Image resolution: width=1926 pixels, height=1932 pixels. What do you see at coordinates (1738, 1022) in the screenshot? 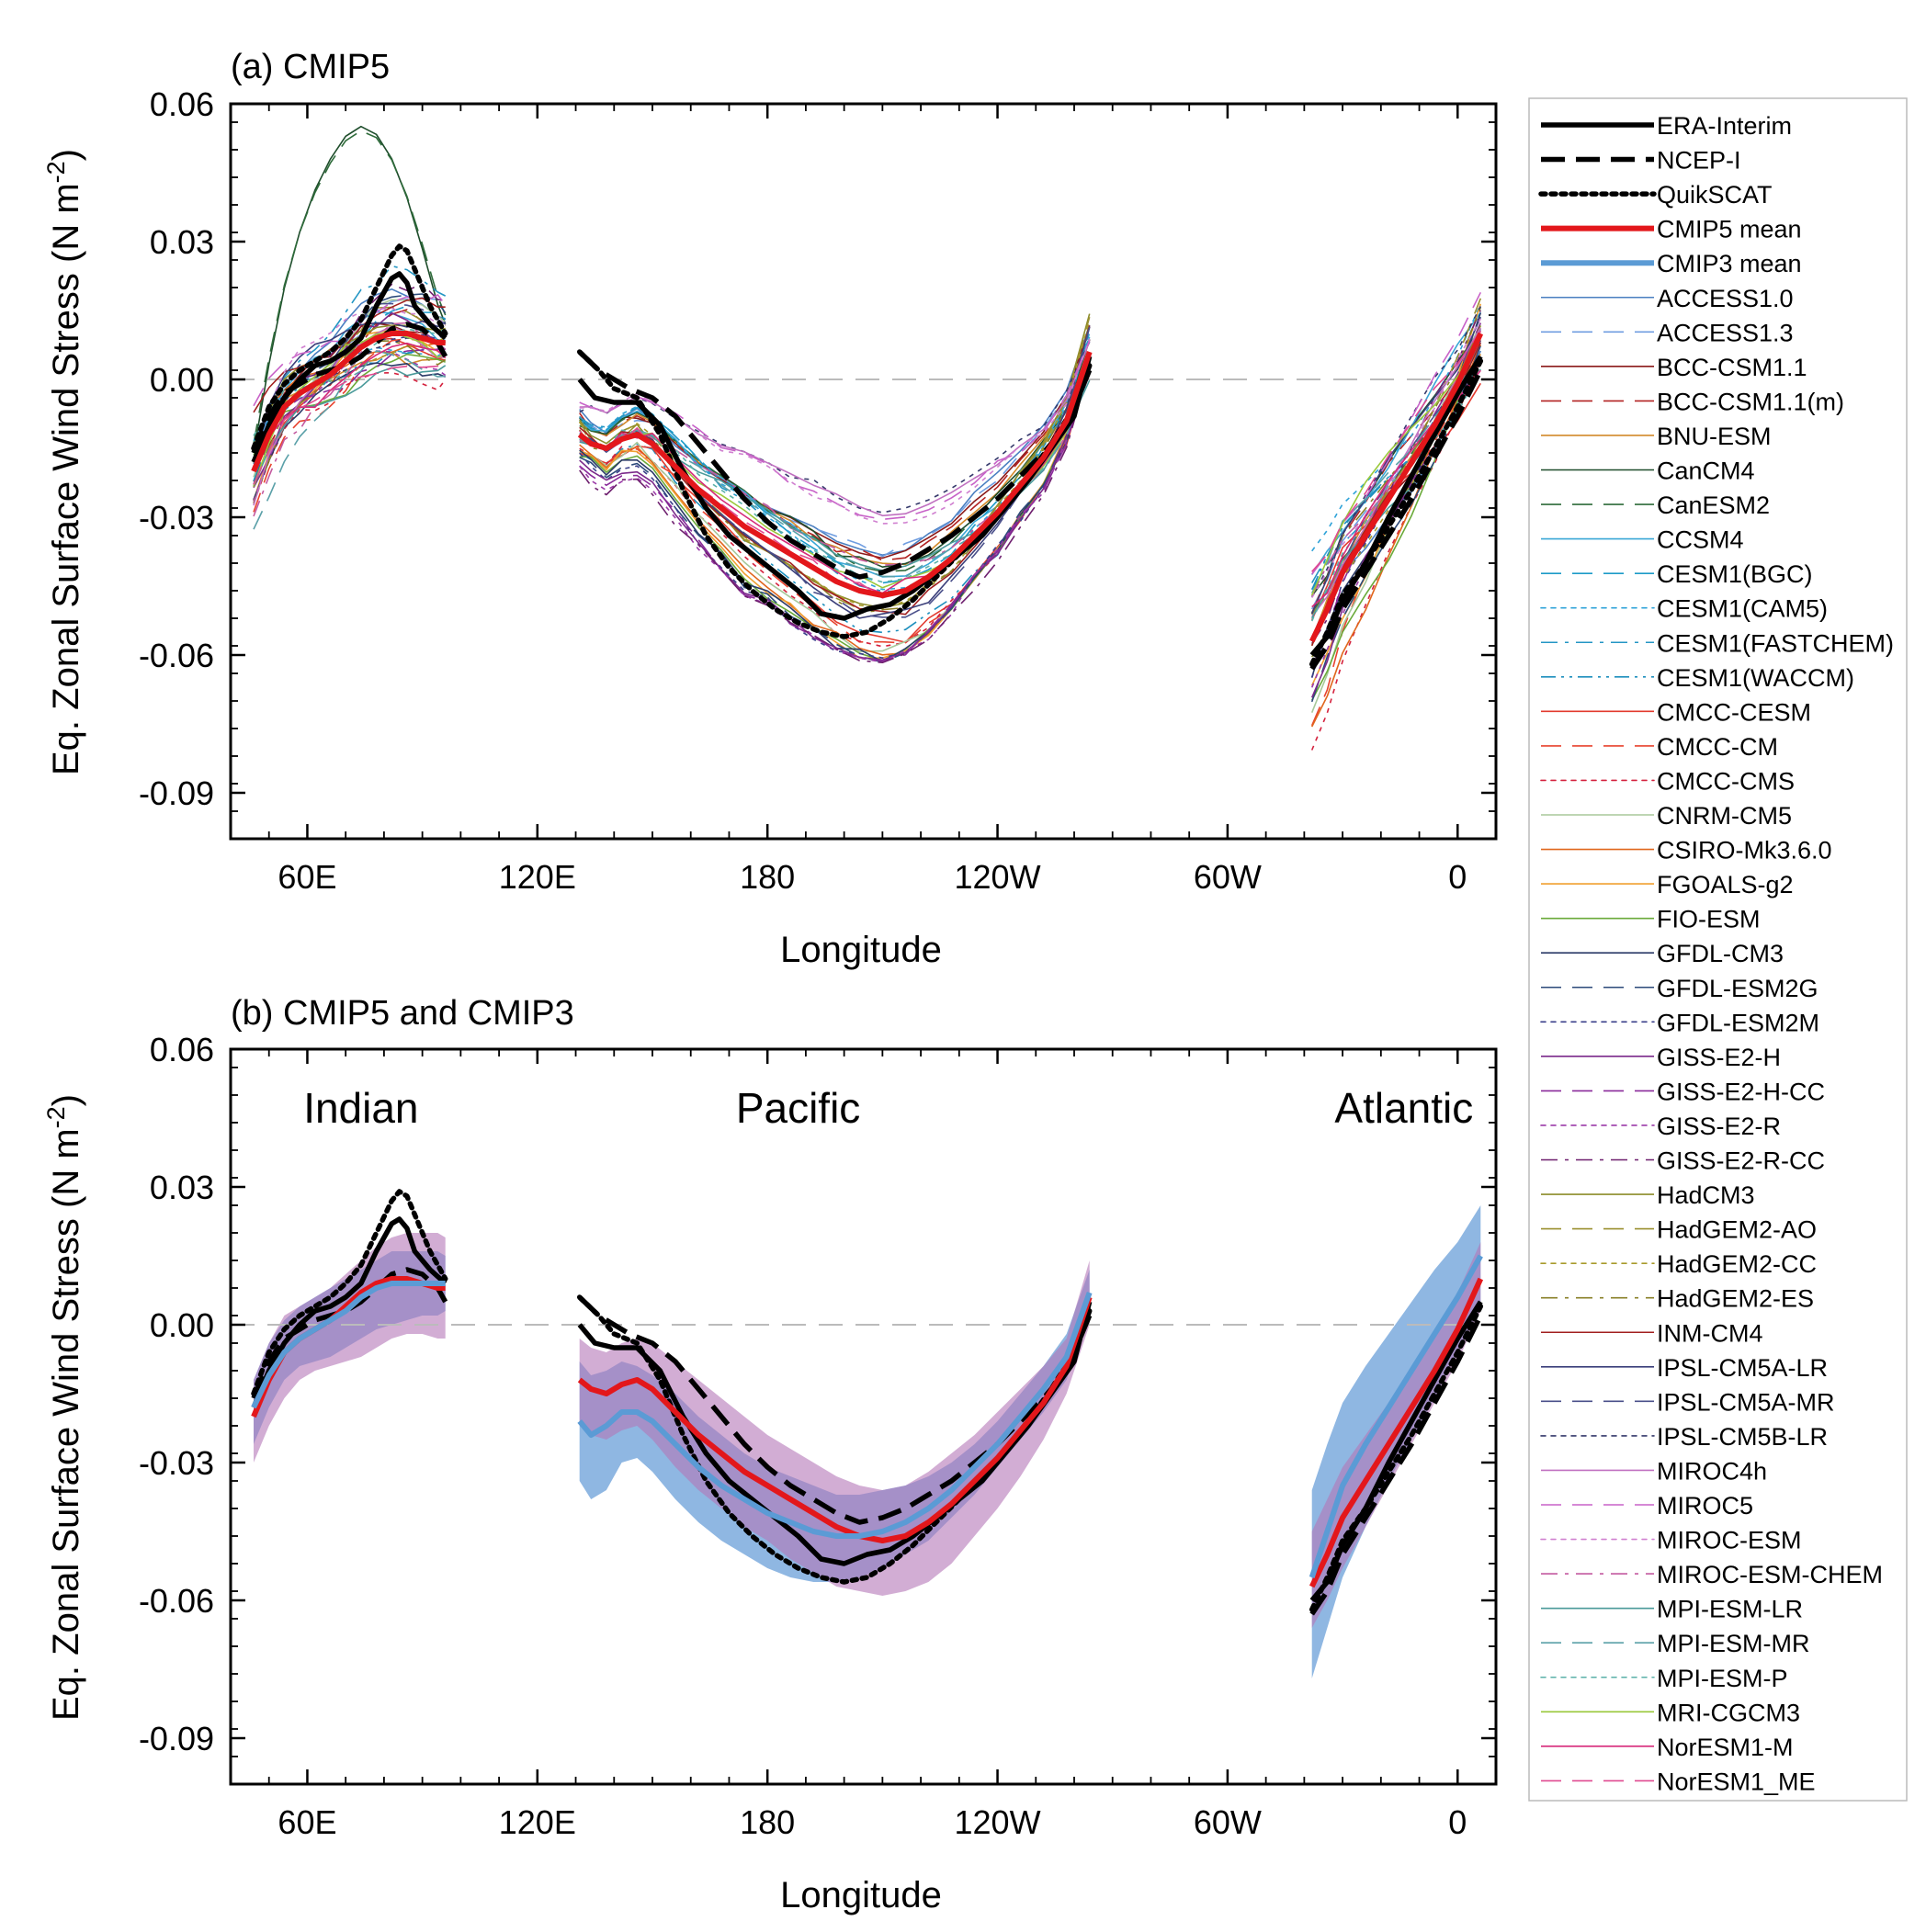
I see `legend-label-gfdl-esm2m: GFDL-ESM2M` at bounding box center [1738, 1022].